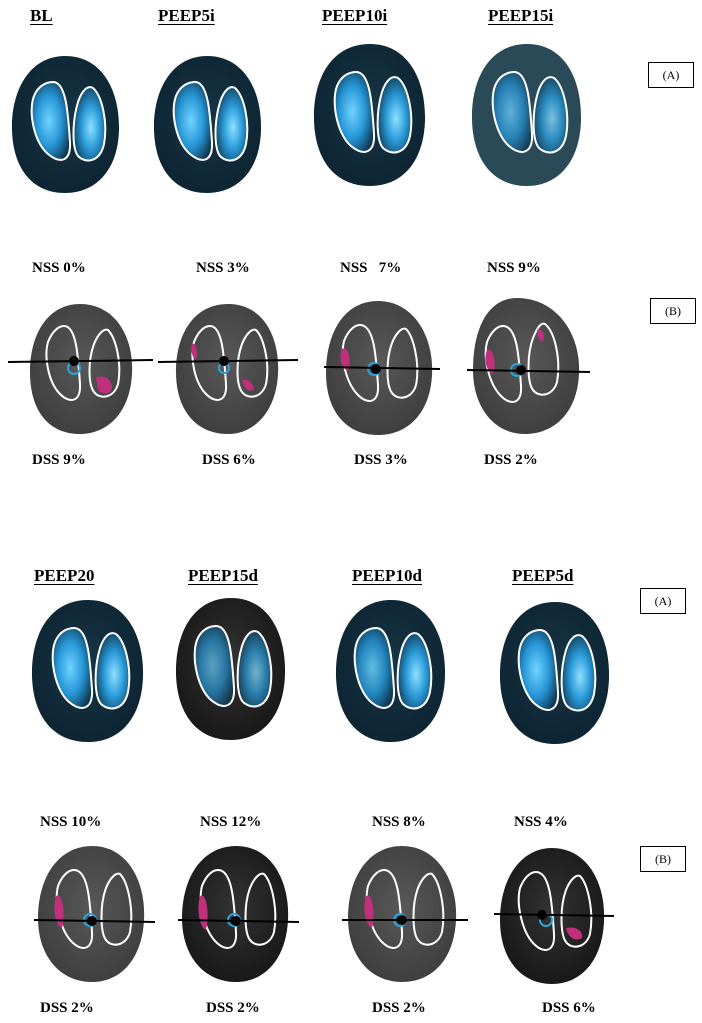 This screenshot has width=702, height=1023. I want to click on nss-label: NSS 12%, so click(231, 822).